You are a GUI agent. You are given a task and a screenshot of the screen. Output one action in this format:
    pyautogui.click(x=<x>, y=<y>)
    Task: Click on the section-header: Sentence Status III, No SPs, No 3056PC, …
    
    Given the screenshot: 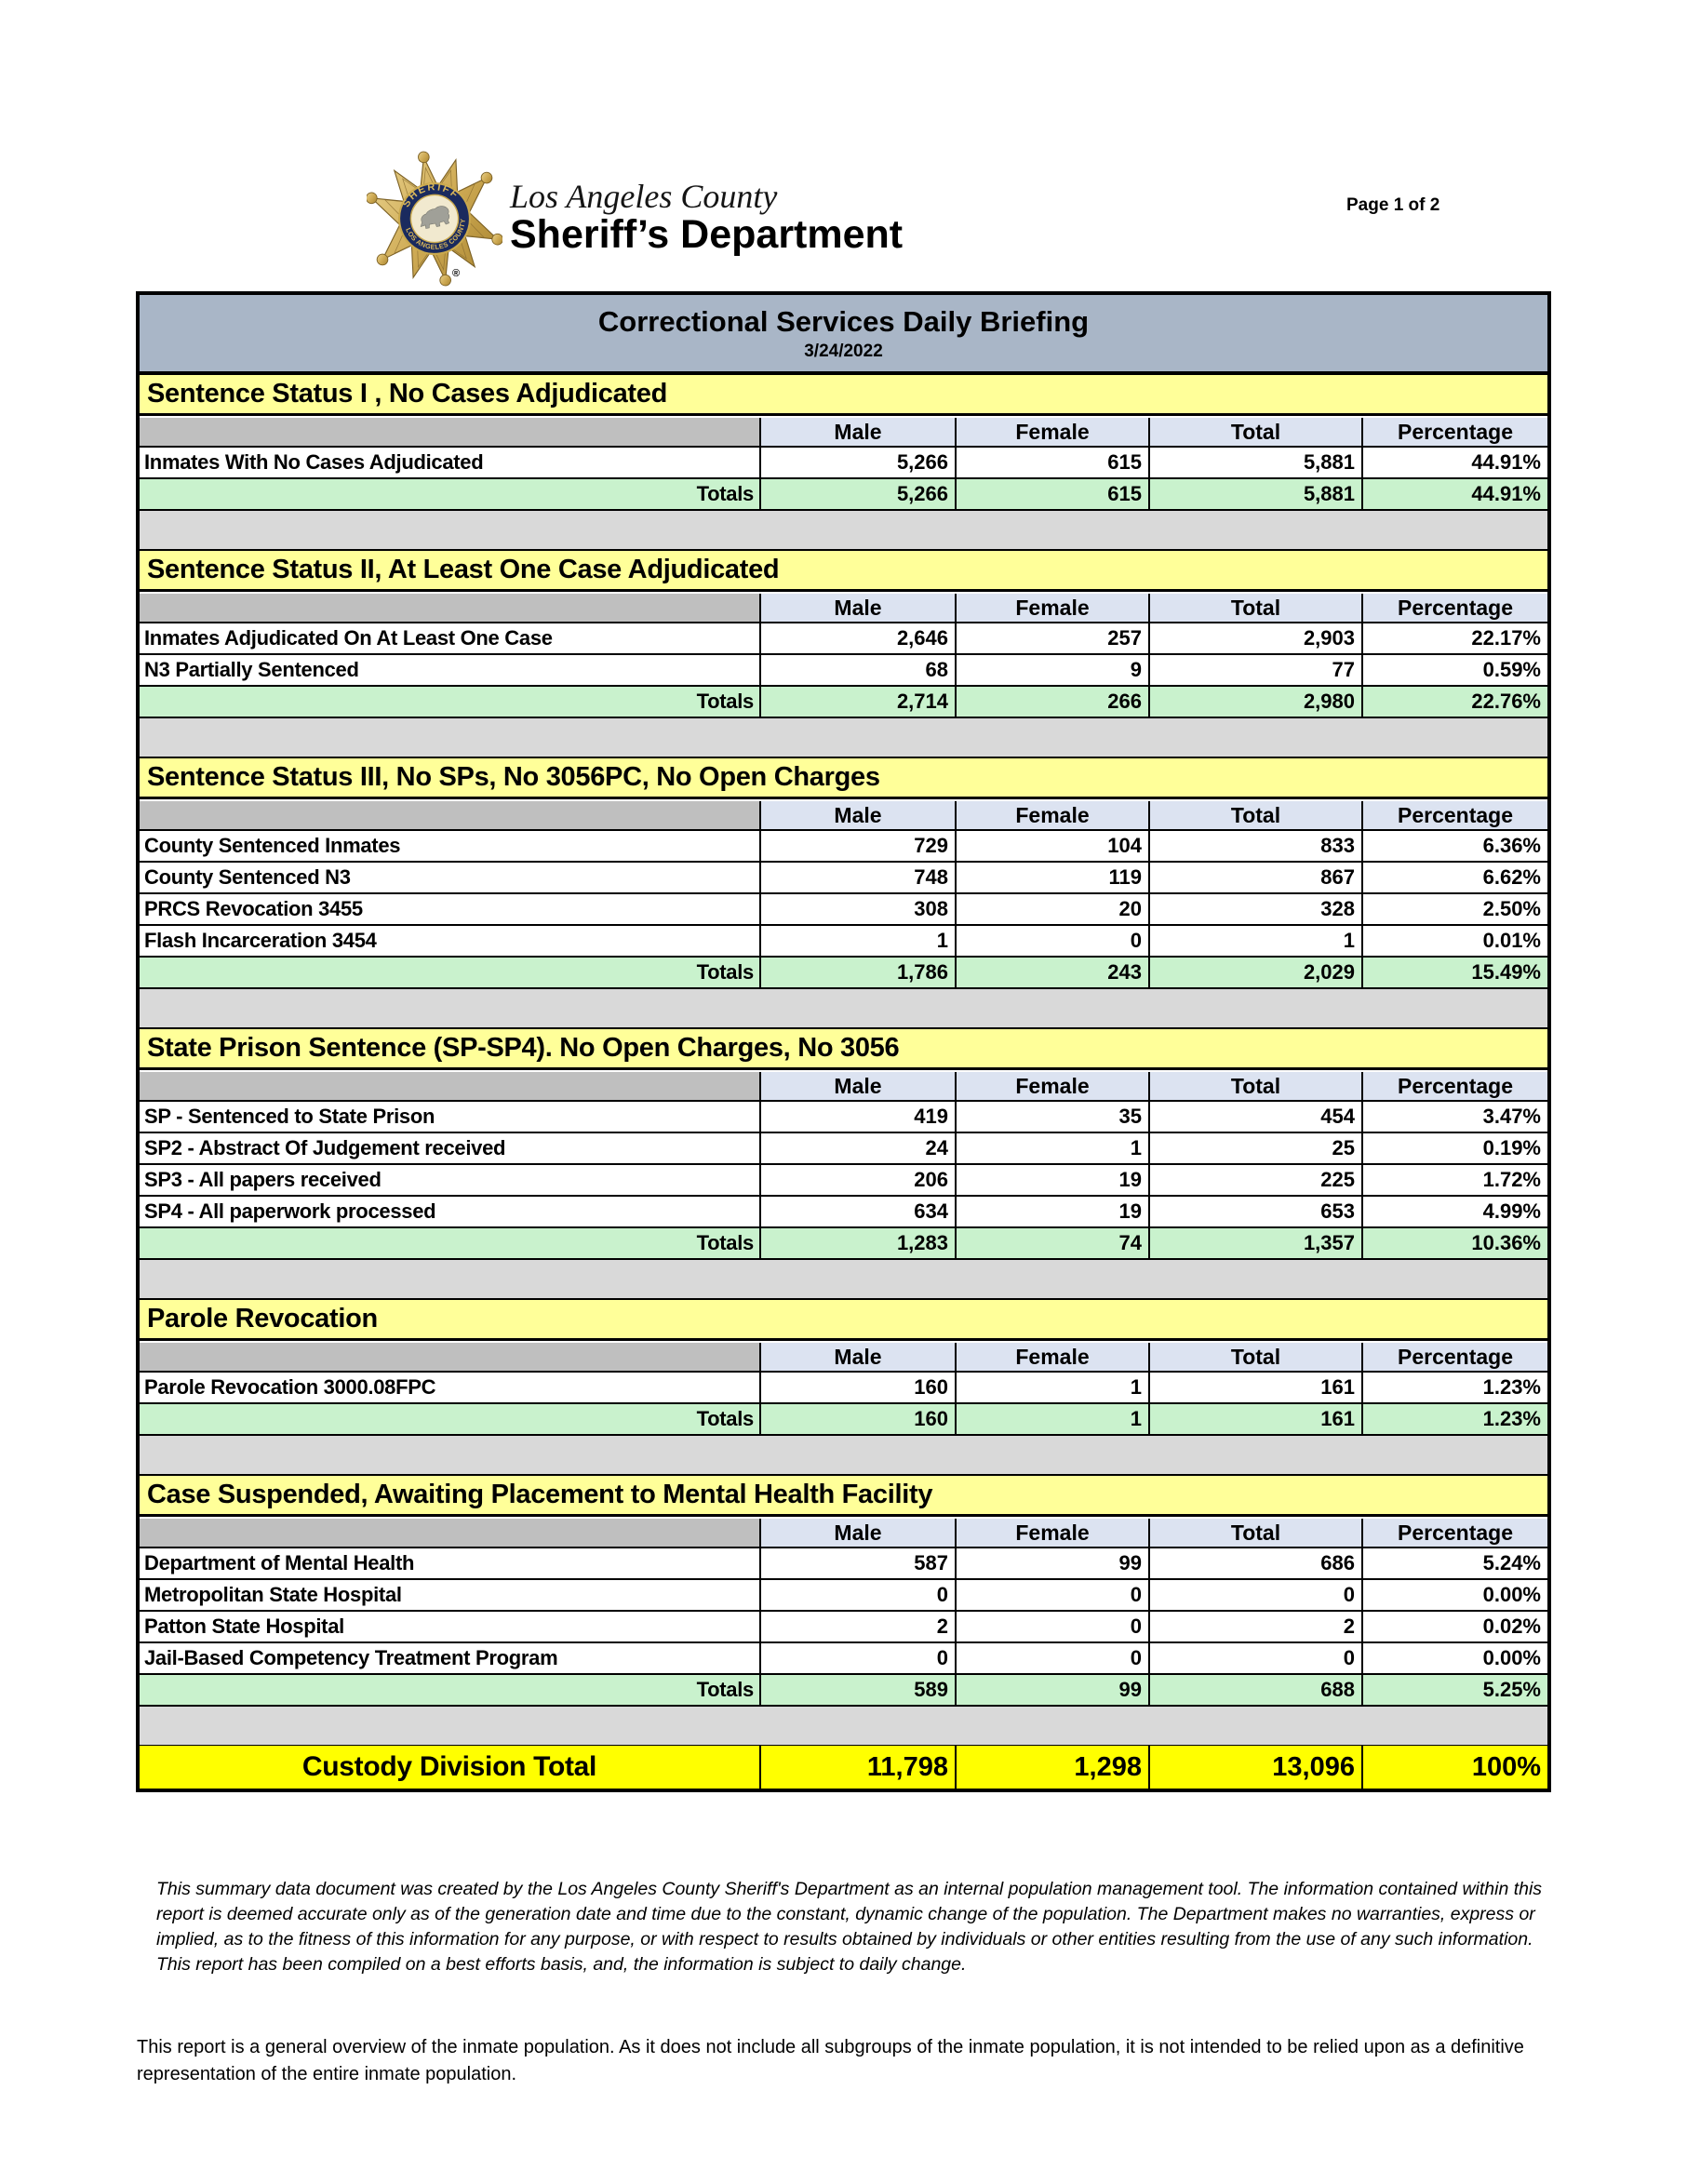 What is the action you would take?
    pyautogui.click(x=843, y=778)
    